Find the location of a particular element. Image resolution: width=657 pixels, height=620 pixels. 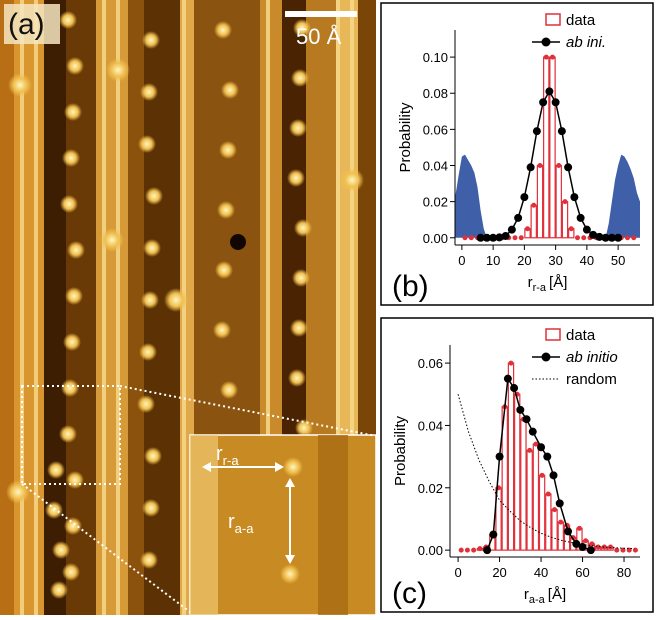

zoom-line is located at coordinates (248, 411).